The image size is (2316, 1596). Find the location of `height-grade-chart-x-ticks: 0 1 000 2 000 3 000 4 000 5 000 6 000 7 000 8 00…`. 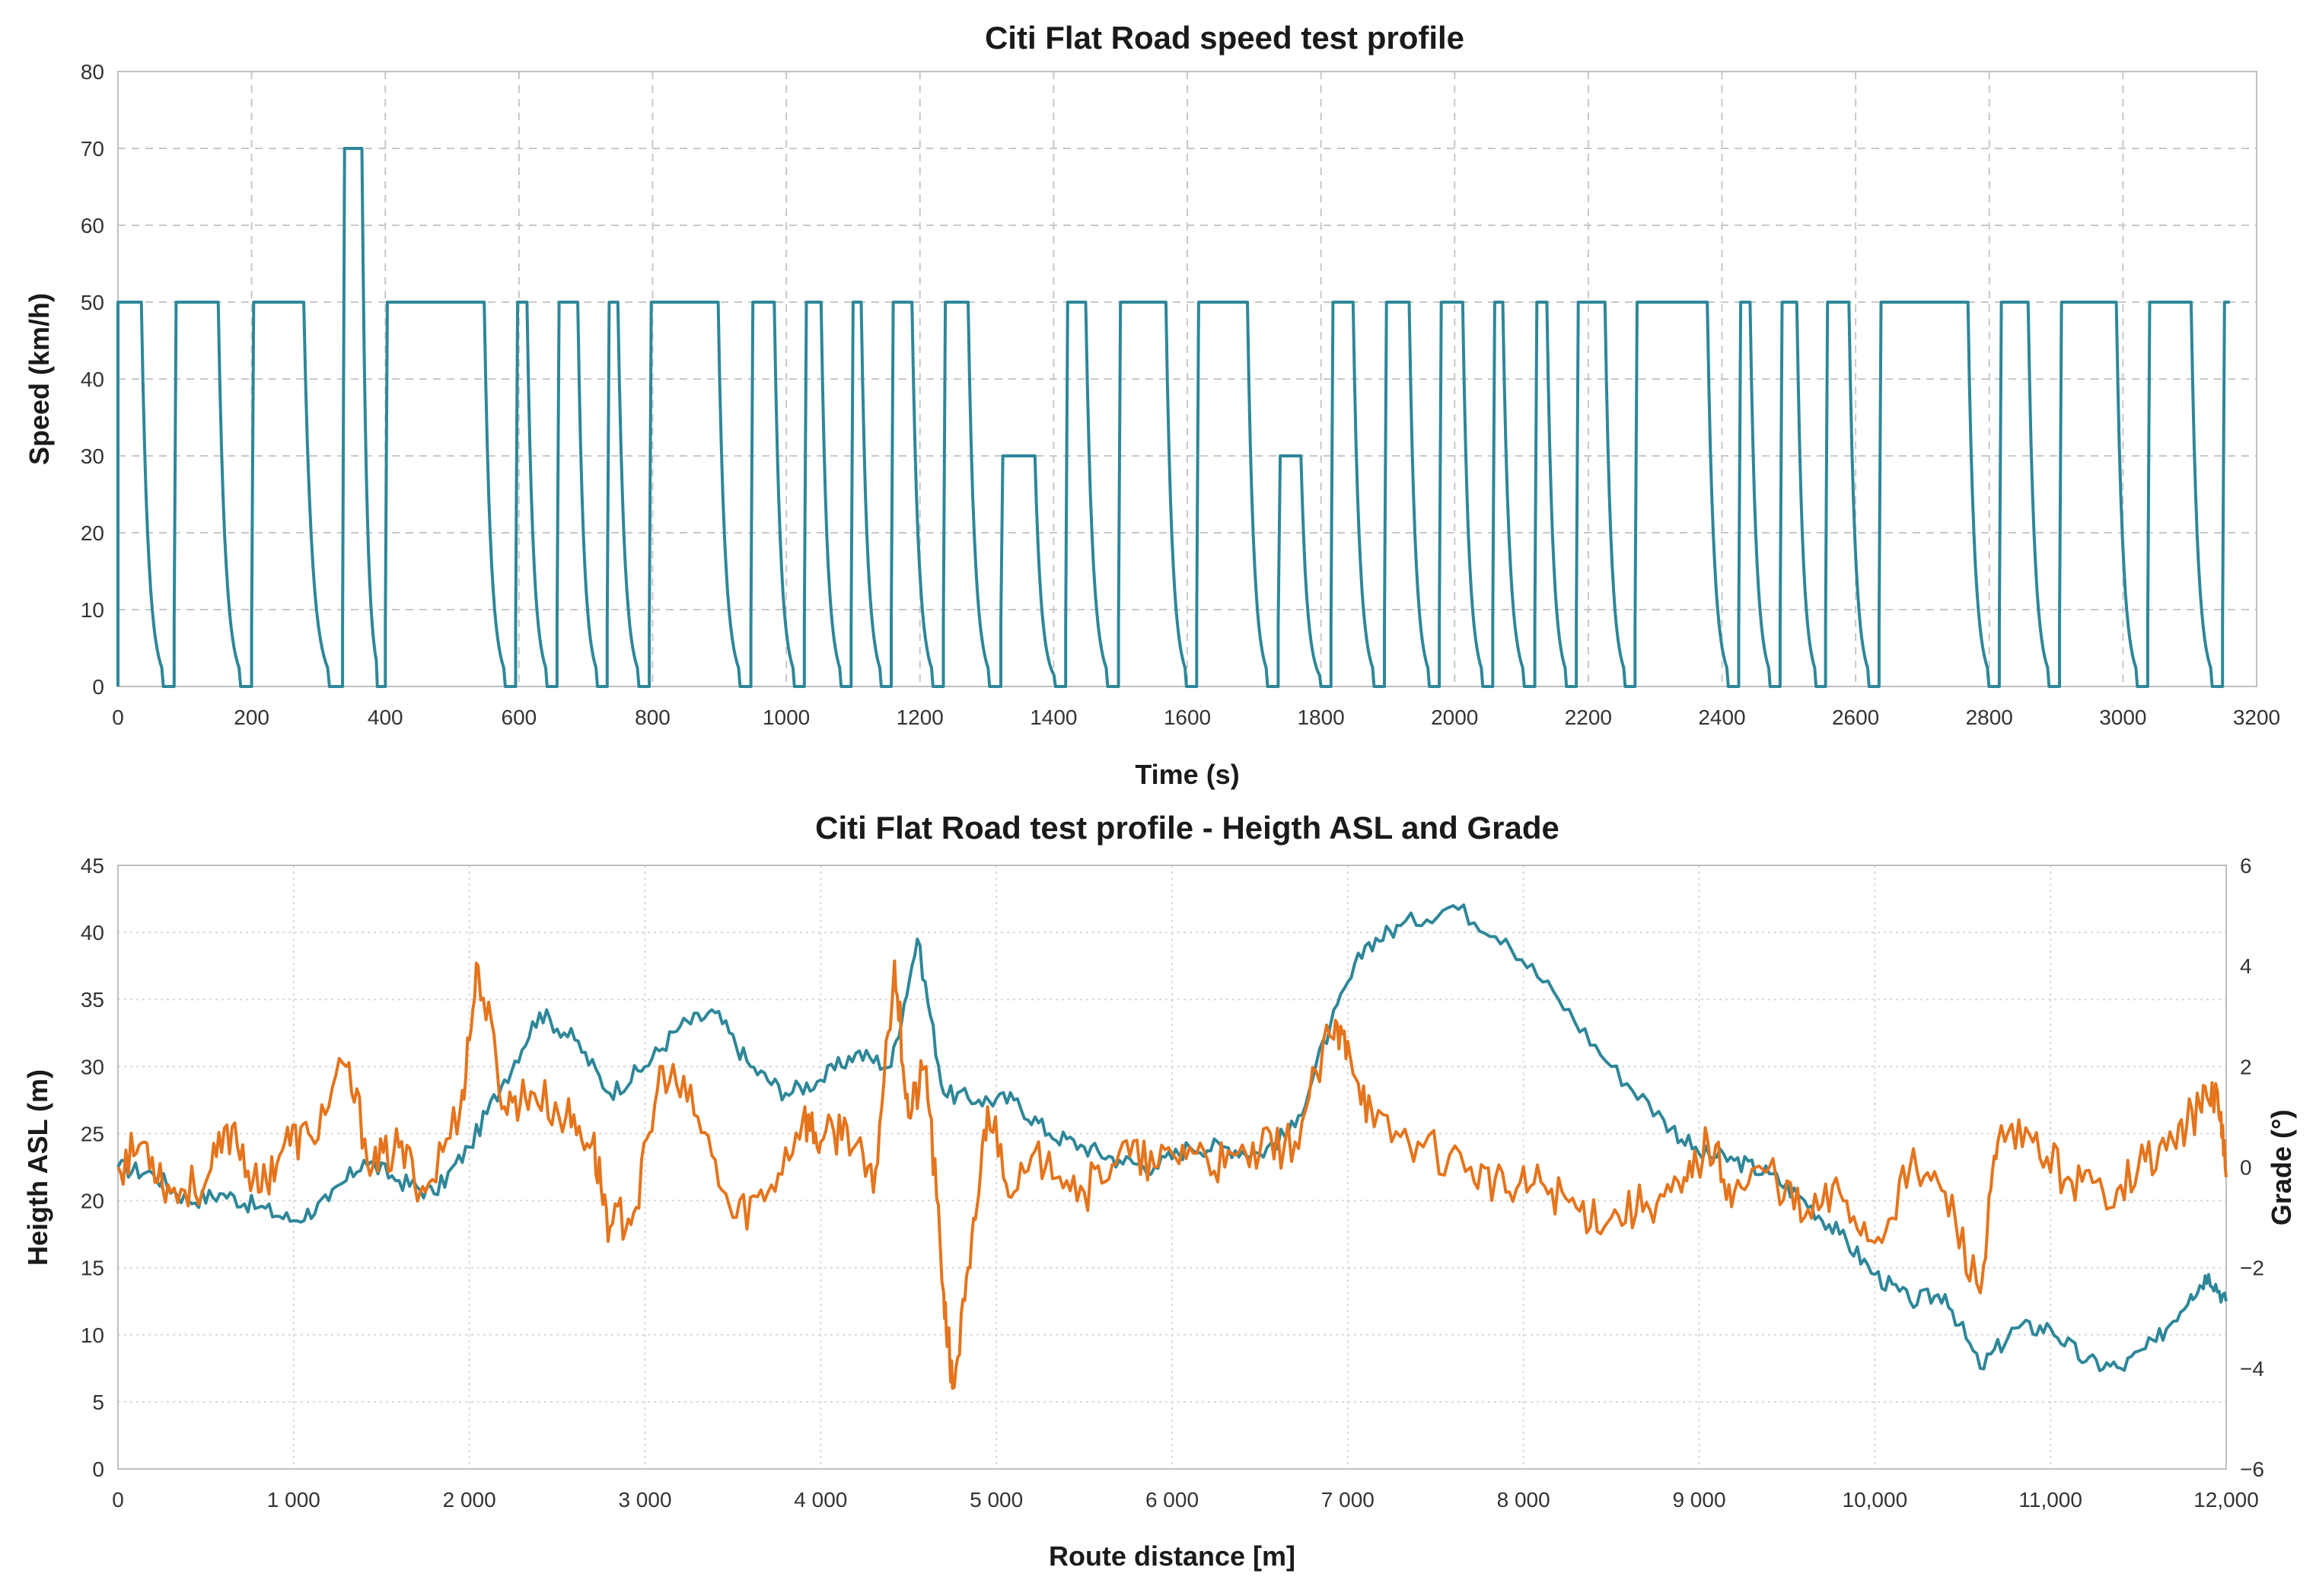

height-grade-chart-x-ticks: 0 1 000 2 000 3 000 4 000 5 000 6 000 7 000 8 00… is located at coordinates (1186, 1500).